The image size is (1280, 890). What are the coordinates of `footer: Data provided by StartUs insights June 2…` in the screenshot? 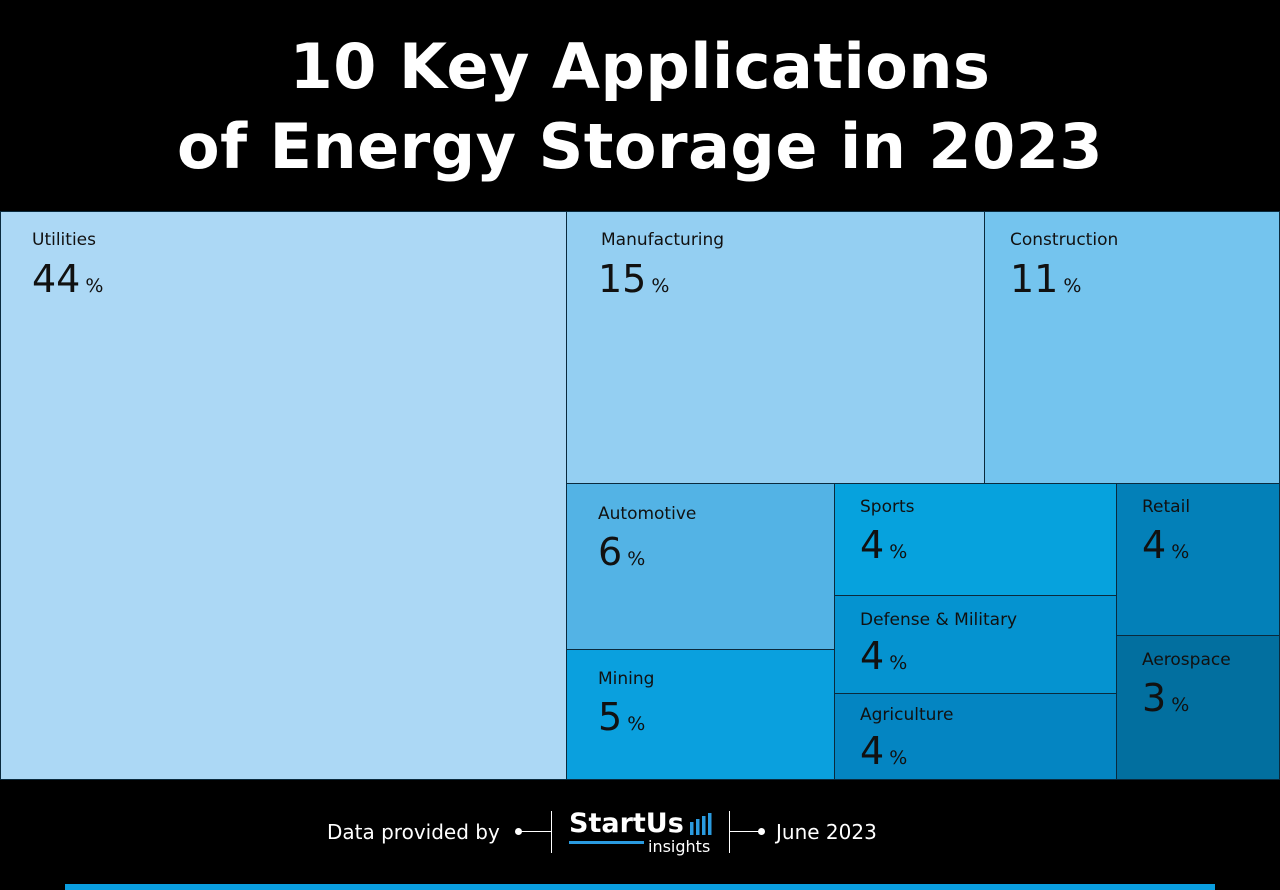 It's located at (640, 835).